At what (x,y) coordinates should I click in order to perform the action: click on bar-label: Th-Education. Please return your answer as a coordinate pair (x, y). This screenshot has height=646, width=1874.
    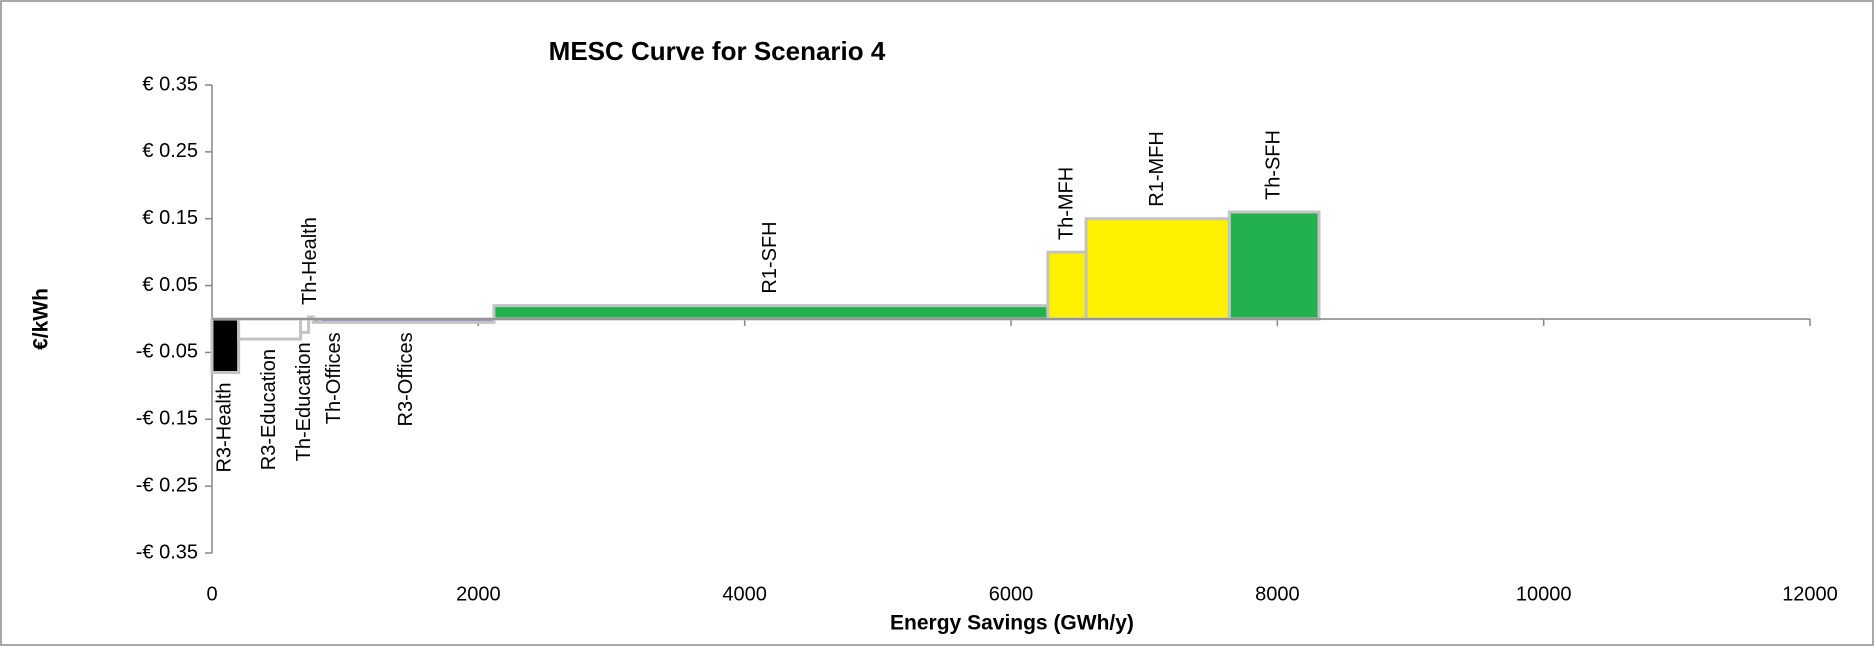
    Looking at the image, I should click on (304, 401).